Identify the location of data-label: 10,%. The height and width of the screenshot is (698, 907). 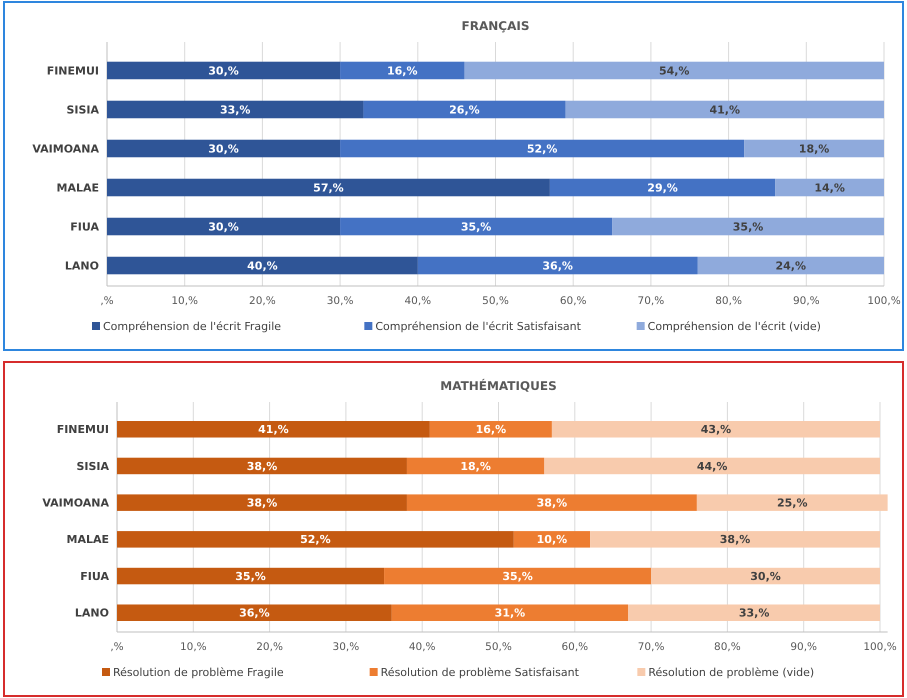
(552, 539).